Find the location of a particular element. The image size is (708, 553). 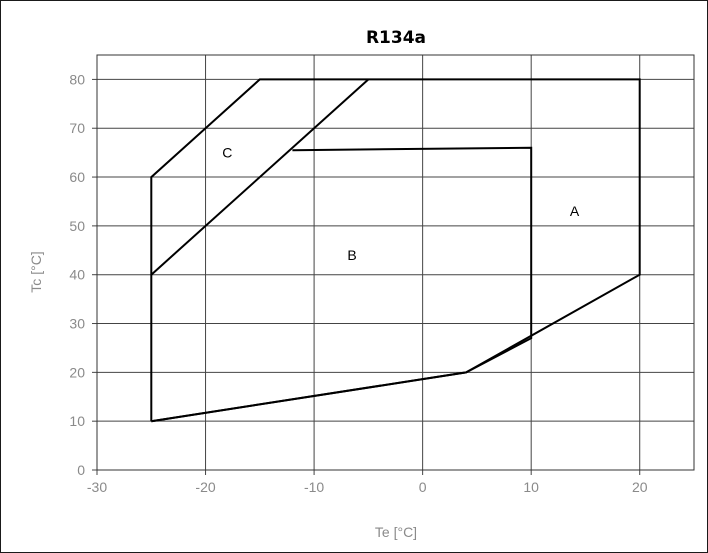

y-tick-labels: 0 10 20 30 40 50 60 70 80 is located at coordinates (77, 274).